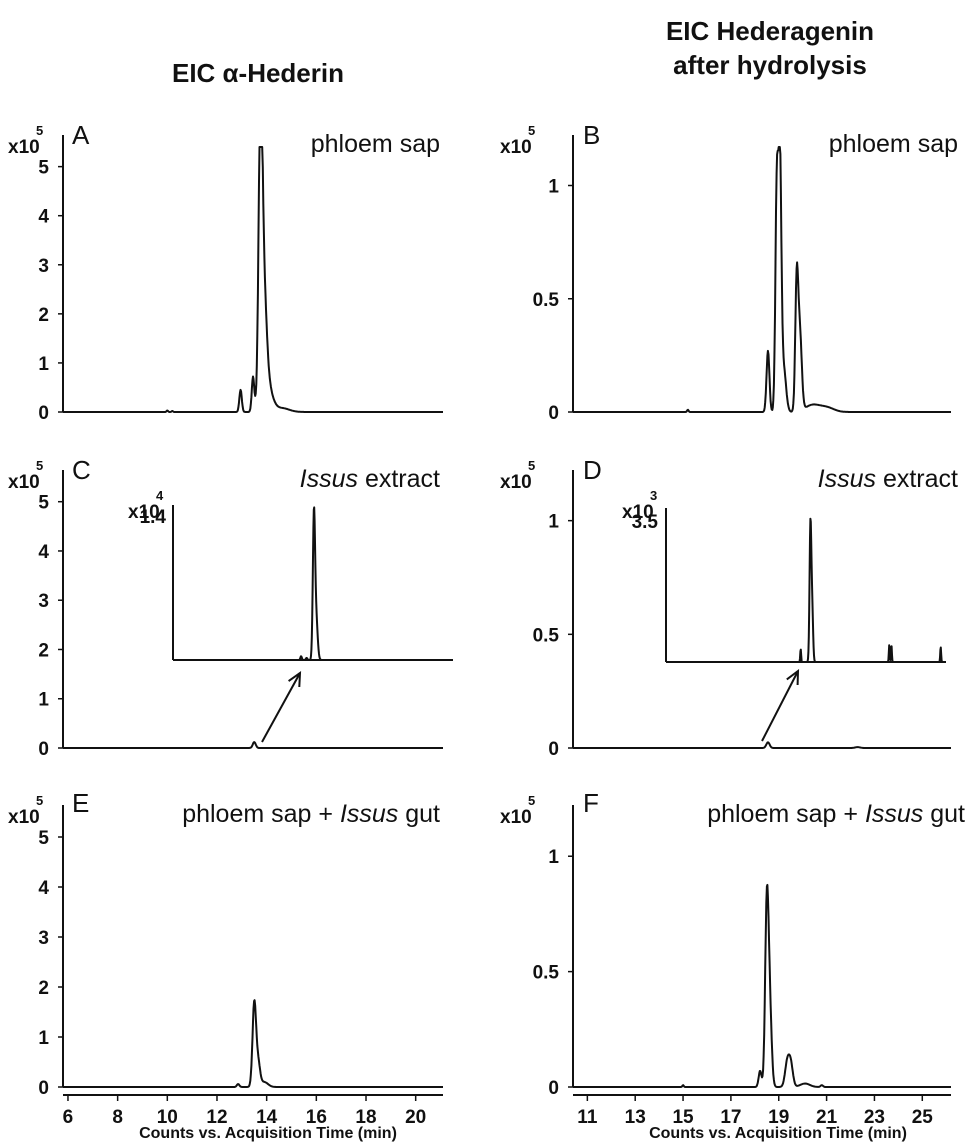 This screenshot has height=1145, width=969. I want to click on panel-d-sample-label-part: Issus, so click(847, 479).